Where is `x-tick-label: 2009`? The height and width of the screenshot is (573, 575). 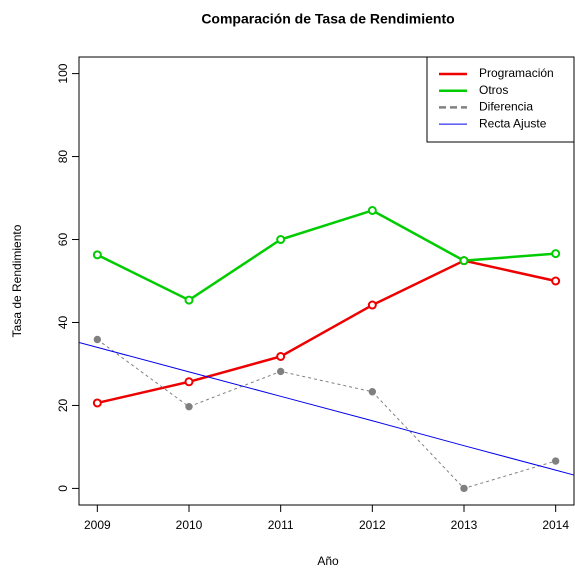
x-tick-label: 2009 is located at coordinates (97, 525).